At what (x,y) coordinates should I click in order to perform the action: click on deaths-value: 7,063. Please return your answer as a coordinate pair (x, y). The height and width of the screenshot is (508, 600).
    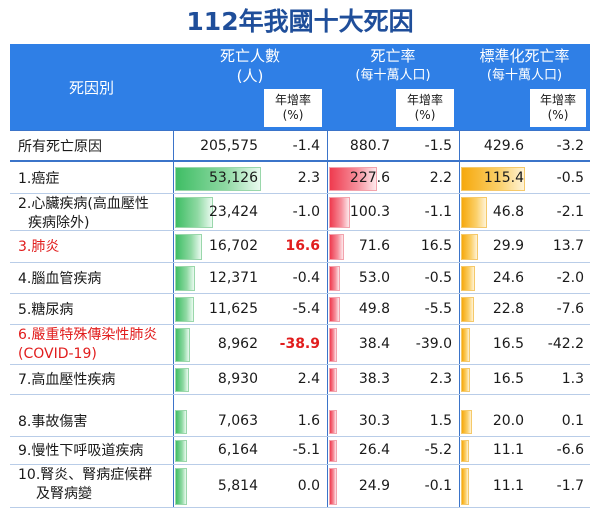
    Looking at the image, I should click on (237, 421).